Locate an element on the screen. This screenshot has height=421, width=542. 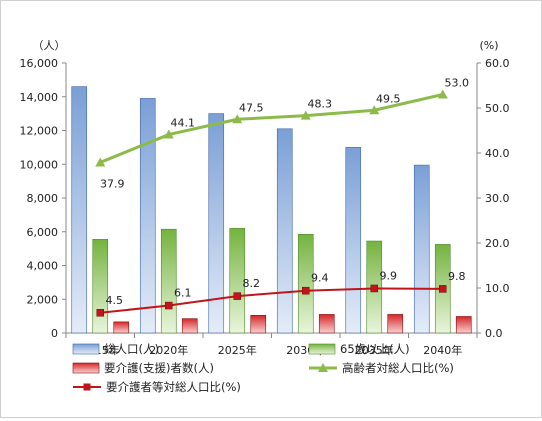
x-tick-label: 2035年 is located at coordinates (374, 350).